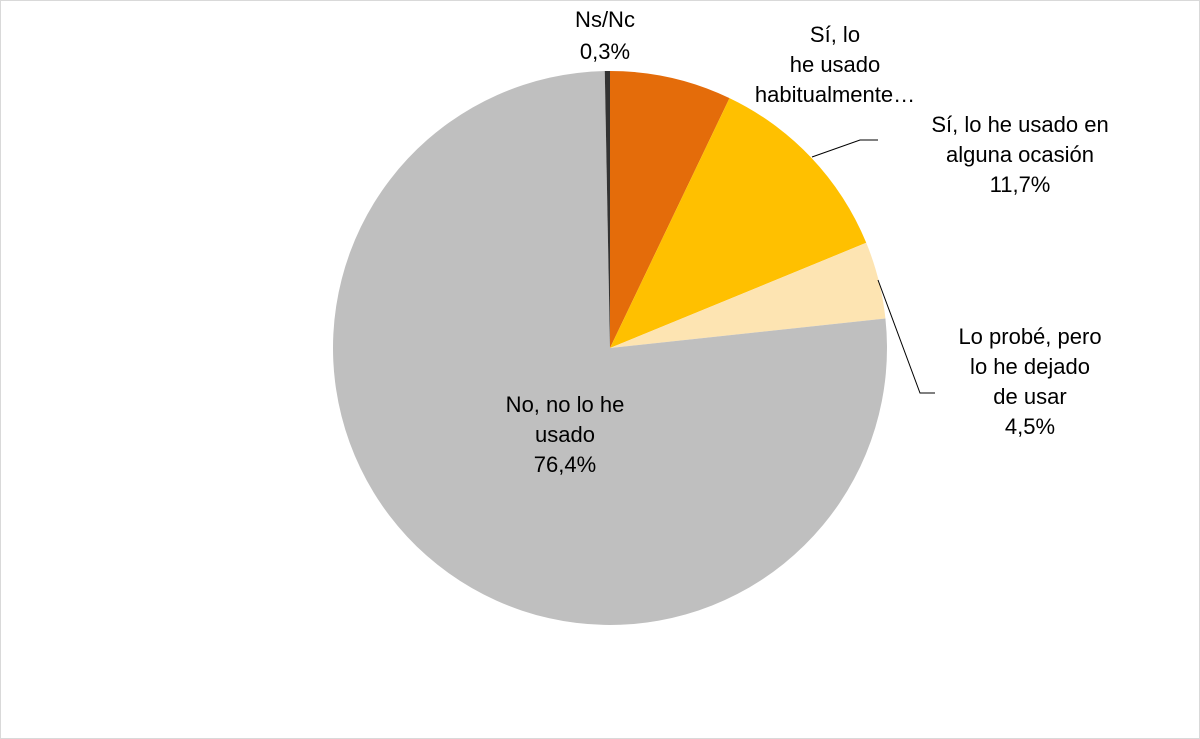 This screenshot has height=739, width=1200. What do you see at coordinates (605, 51) in the screenshot?
I see `data-label: 0,3%` at bounding box center [605, 51].